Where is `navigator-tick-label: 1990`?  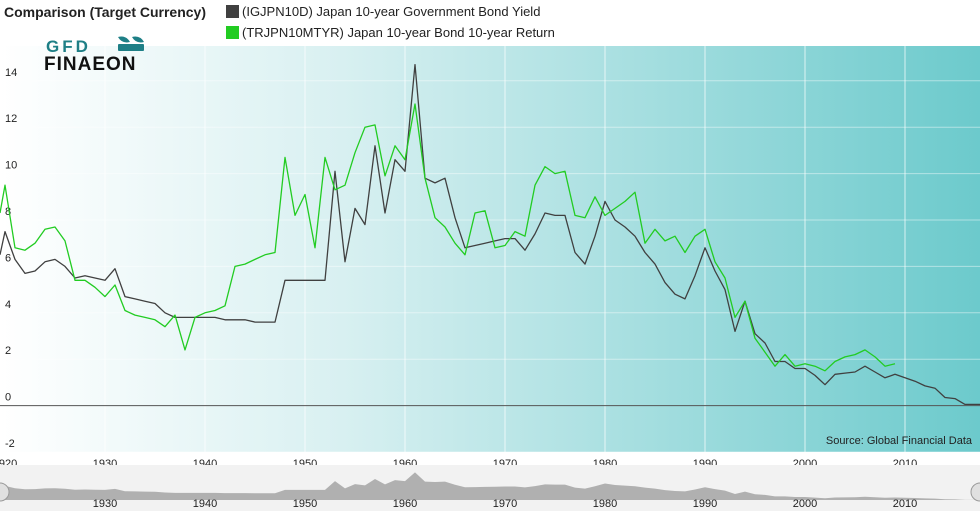
navigator-tick-label: 1990 is located at coordinates (705, 504).